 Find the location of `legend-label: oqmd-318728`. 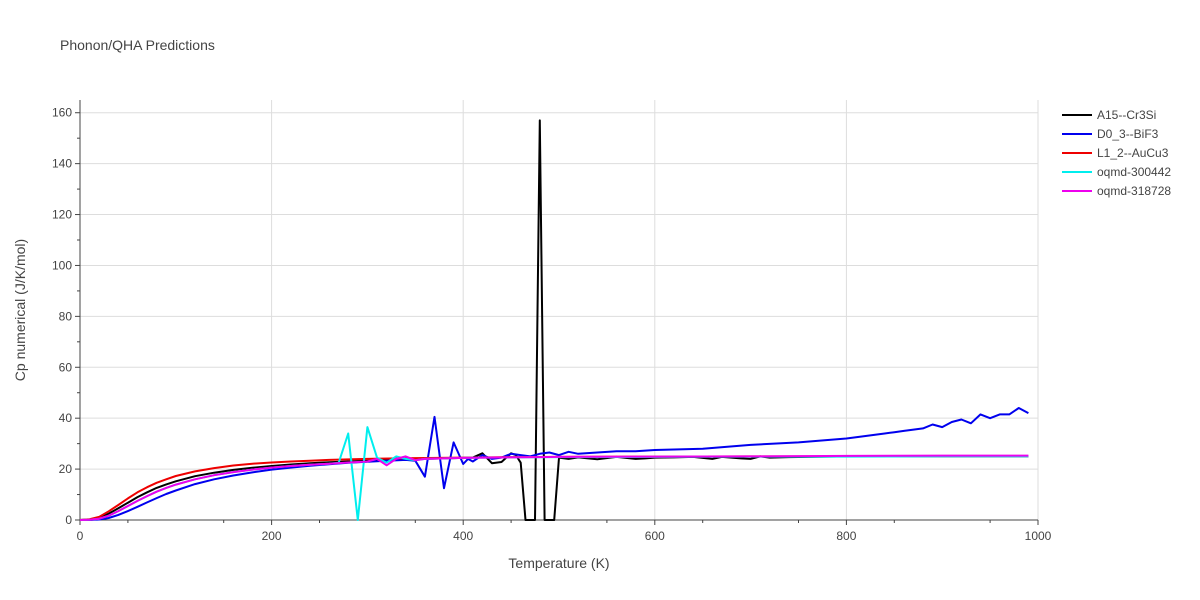

legend-label: oqmd-318728 is located at coordinates (1134, 191).